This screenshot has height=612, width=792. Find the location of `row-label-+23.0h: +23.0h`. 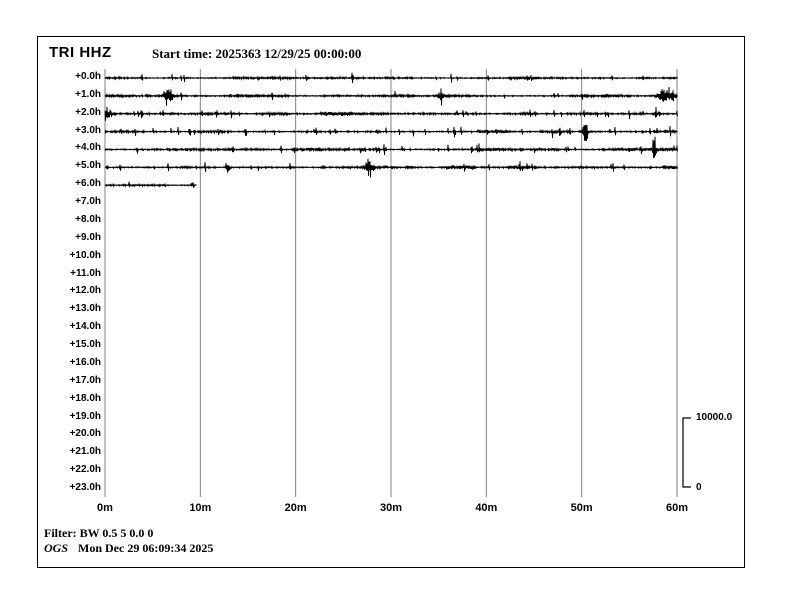

row-label-+23.0h: +23.0h is located at coordinates (85, 487).